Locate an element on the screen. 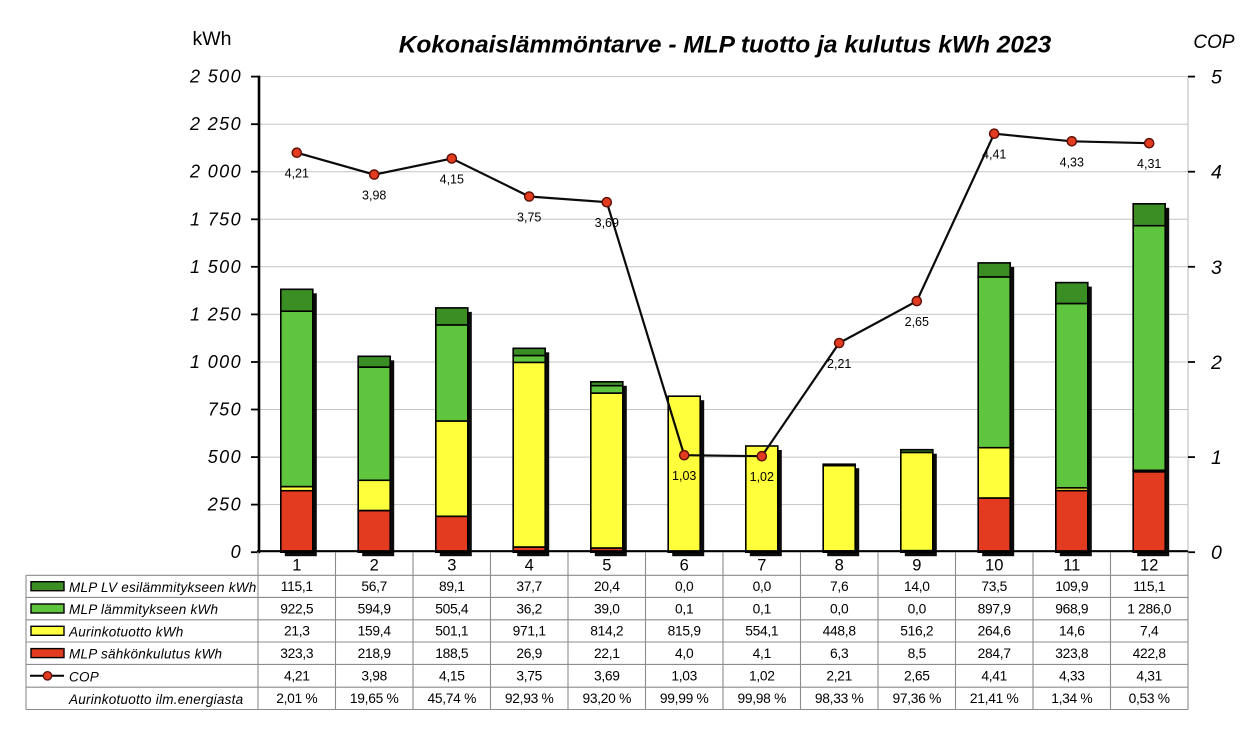 The width and height of the screenshot is (1250, 755). svg-text: 0 is located at coordinates (236, 552).